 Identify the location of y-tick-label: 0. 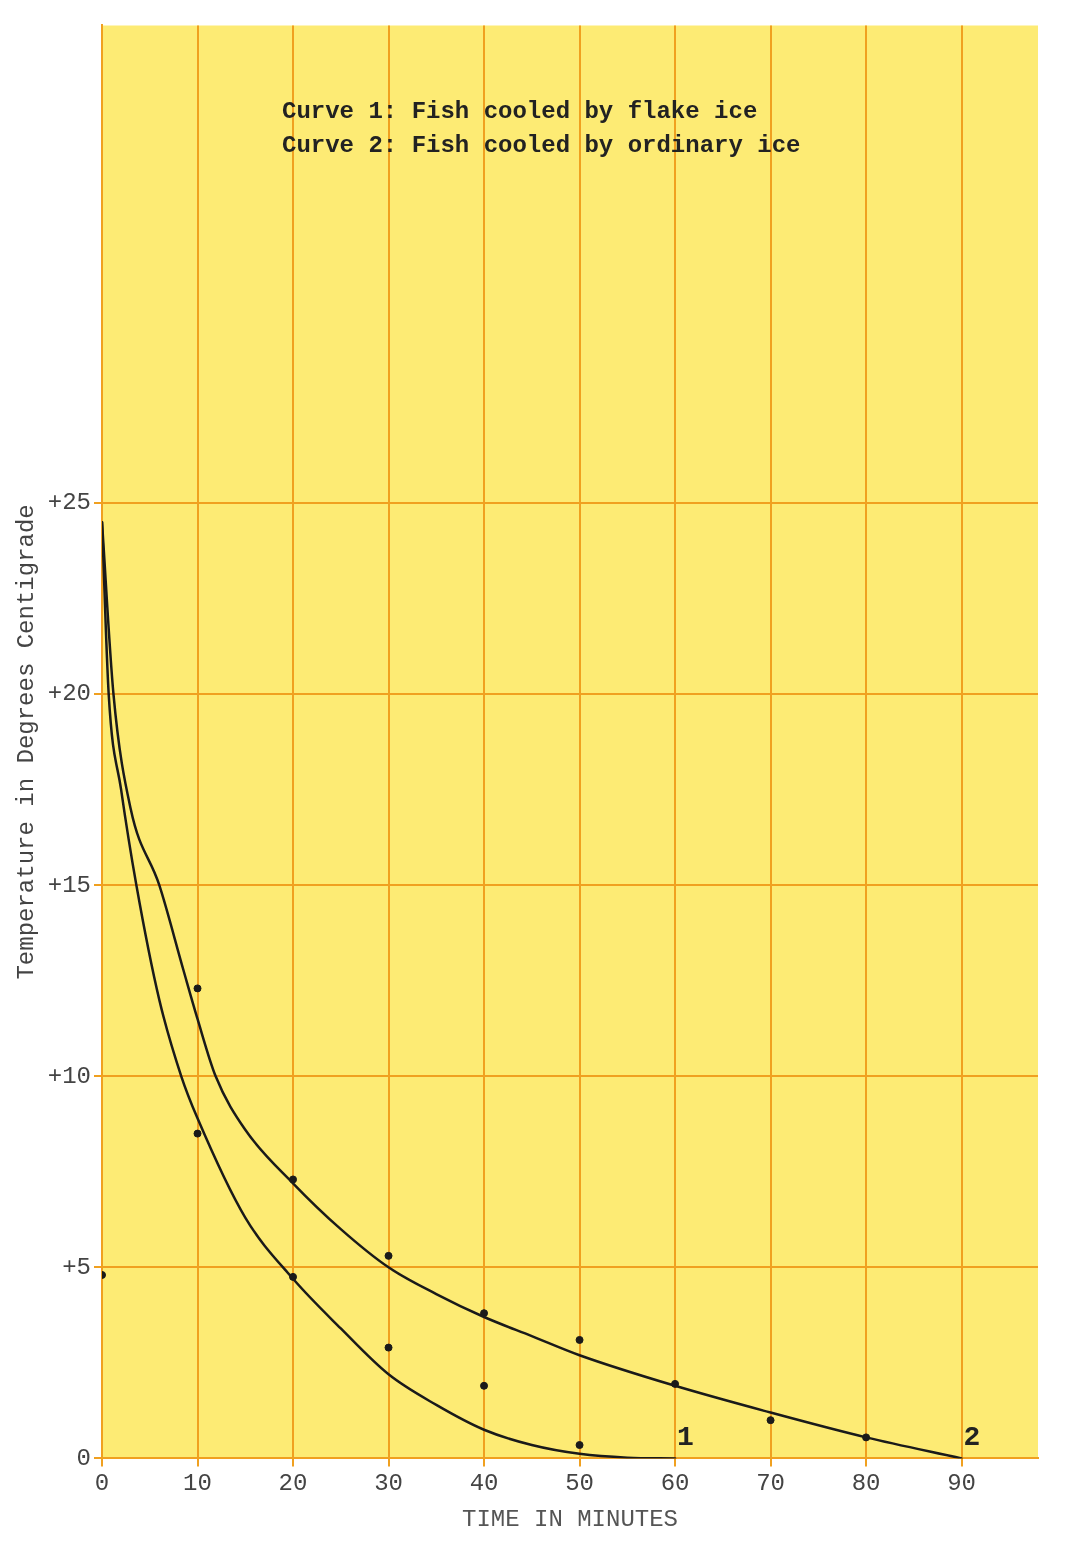
(84, 1458).